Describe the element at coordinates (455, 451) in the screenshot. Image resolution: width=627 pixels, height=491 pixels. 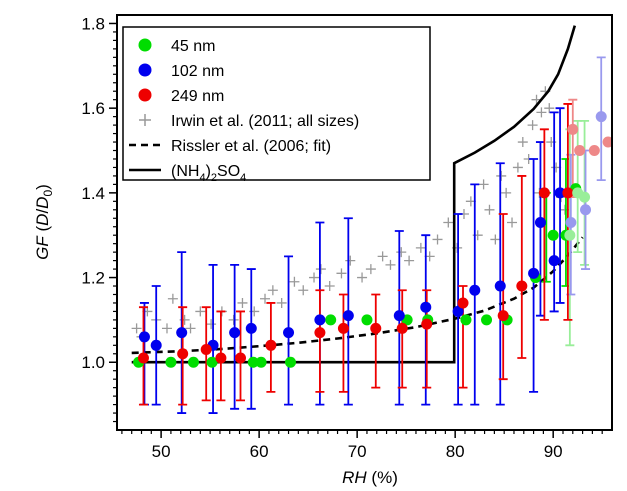
I see `x-tick-label: 80` at that location.